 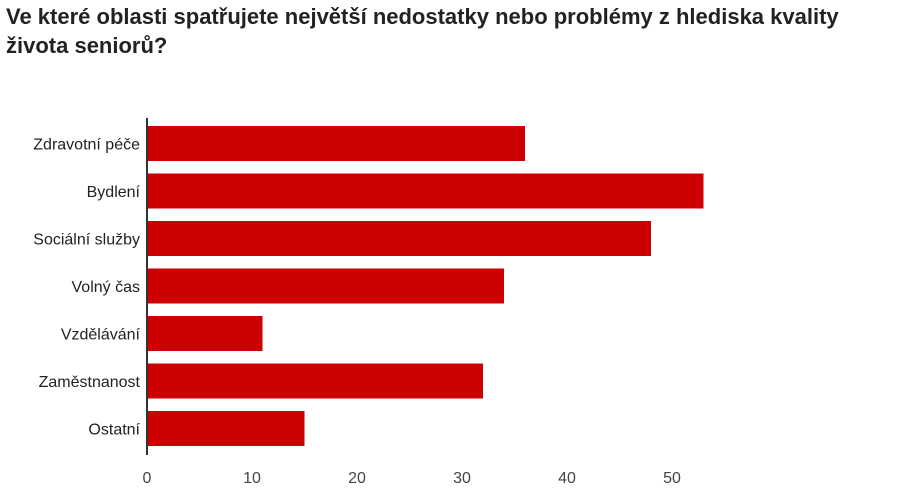 What do you see at coordinates (412, 478) in the screenshot?
I see `x-axis-ticks: 0 10 20 30 40 50` at bounding box center [412, 478].